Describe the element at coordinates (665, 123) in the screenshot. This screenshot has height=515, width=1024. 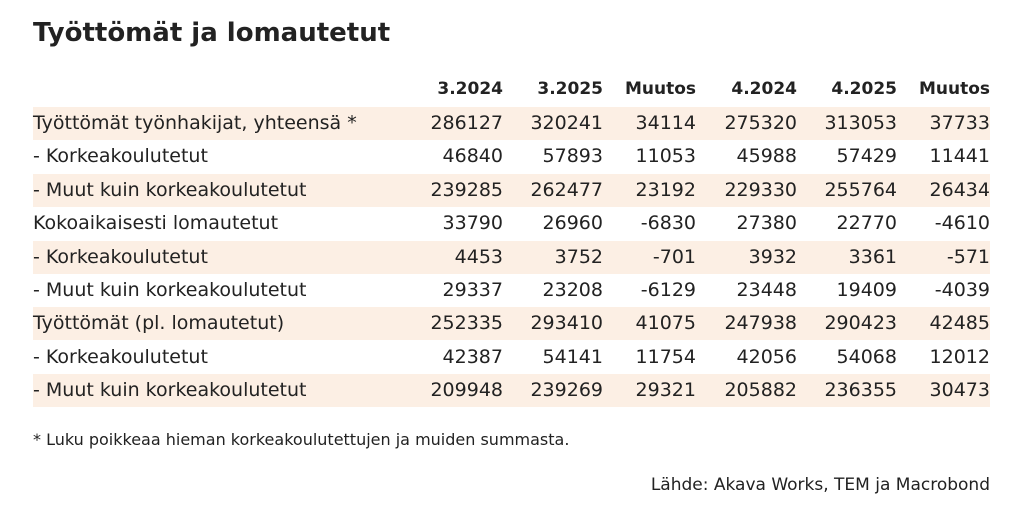
I see `cell-value: 34114` at that location.